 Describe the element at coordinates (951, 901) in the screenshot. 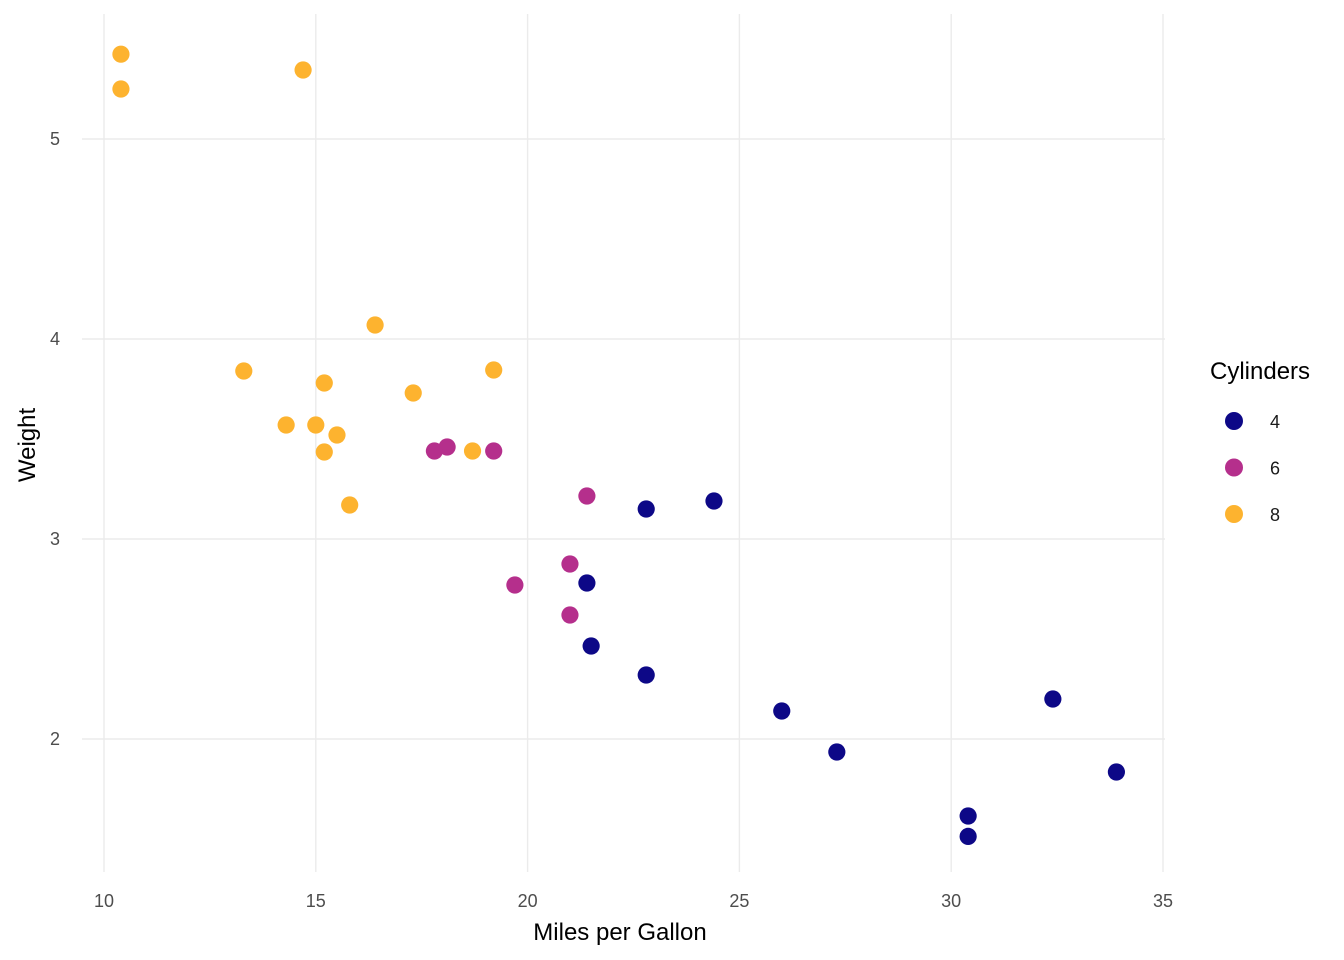

I see `x-tick-label: 30` at that location.